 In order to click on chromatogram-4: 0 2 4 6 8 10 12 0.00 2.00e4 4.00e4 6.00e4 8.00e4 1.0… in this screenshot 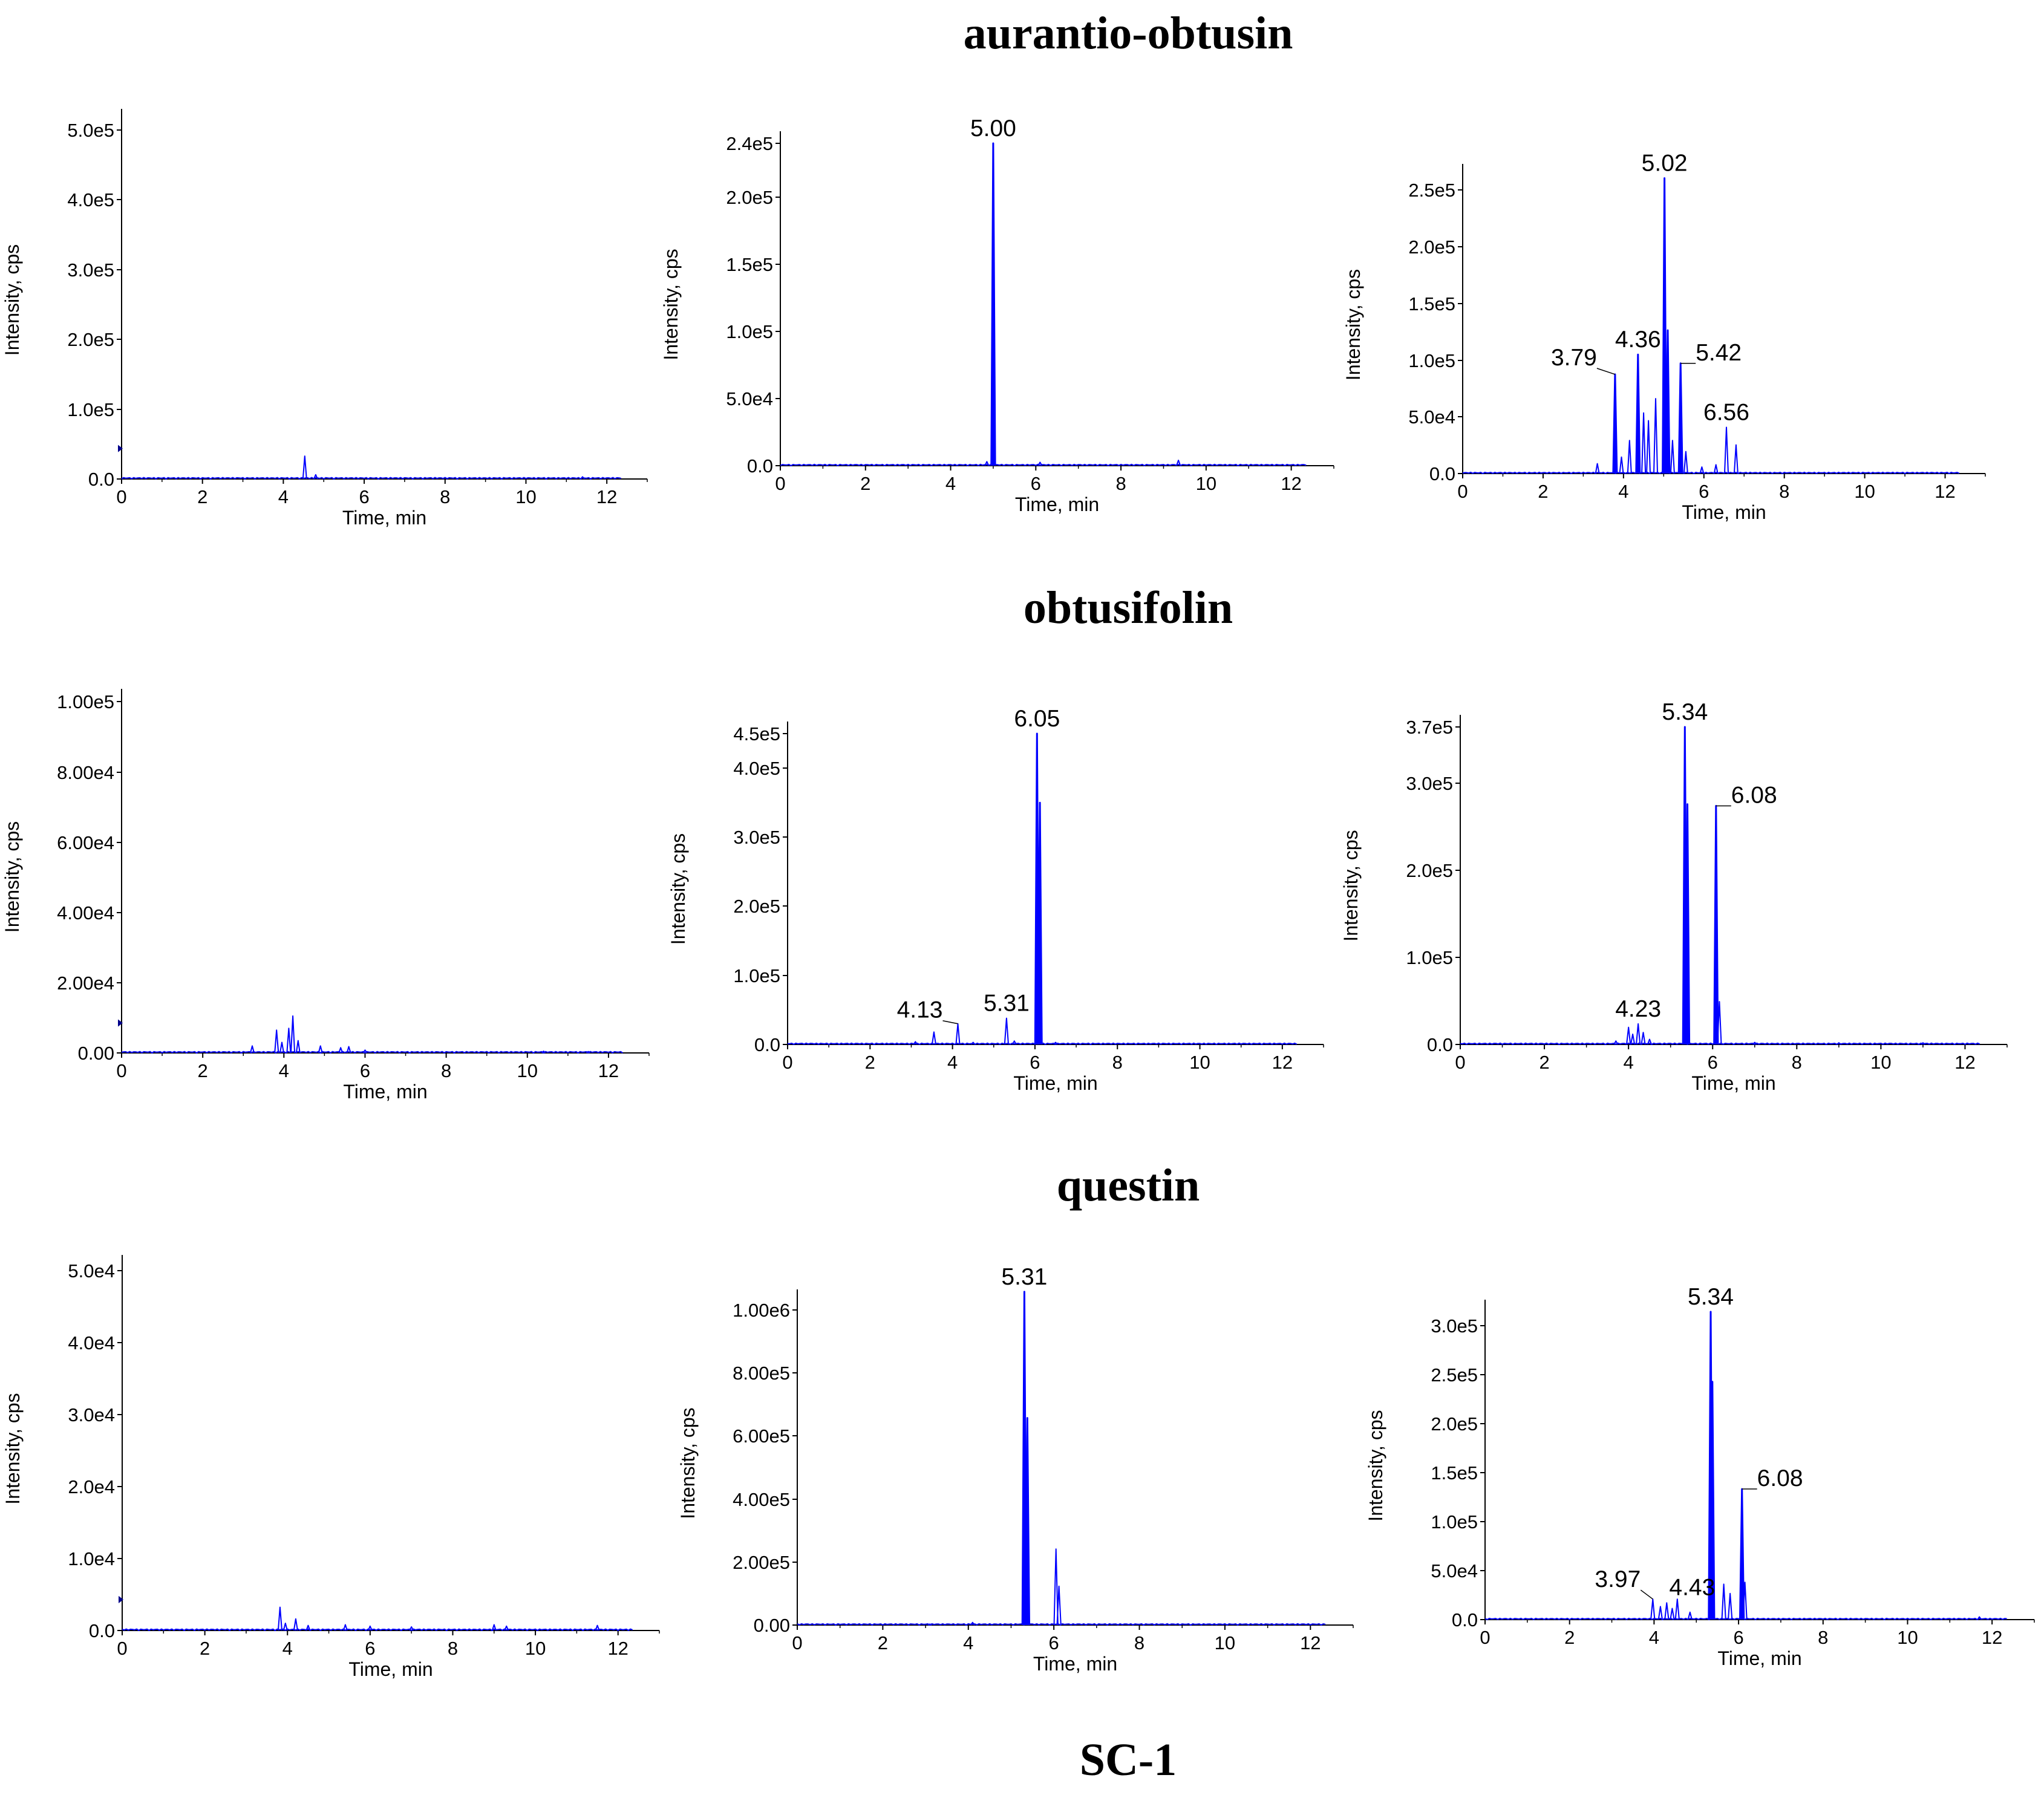, I will do `click(325, 896)`.